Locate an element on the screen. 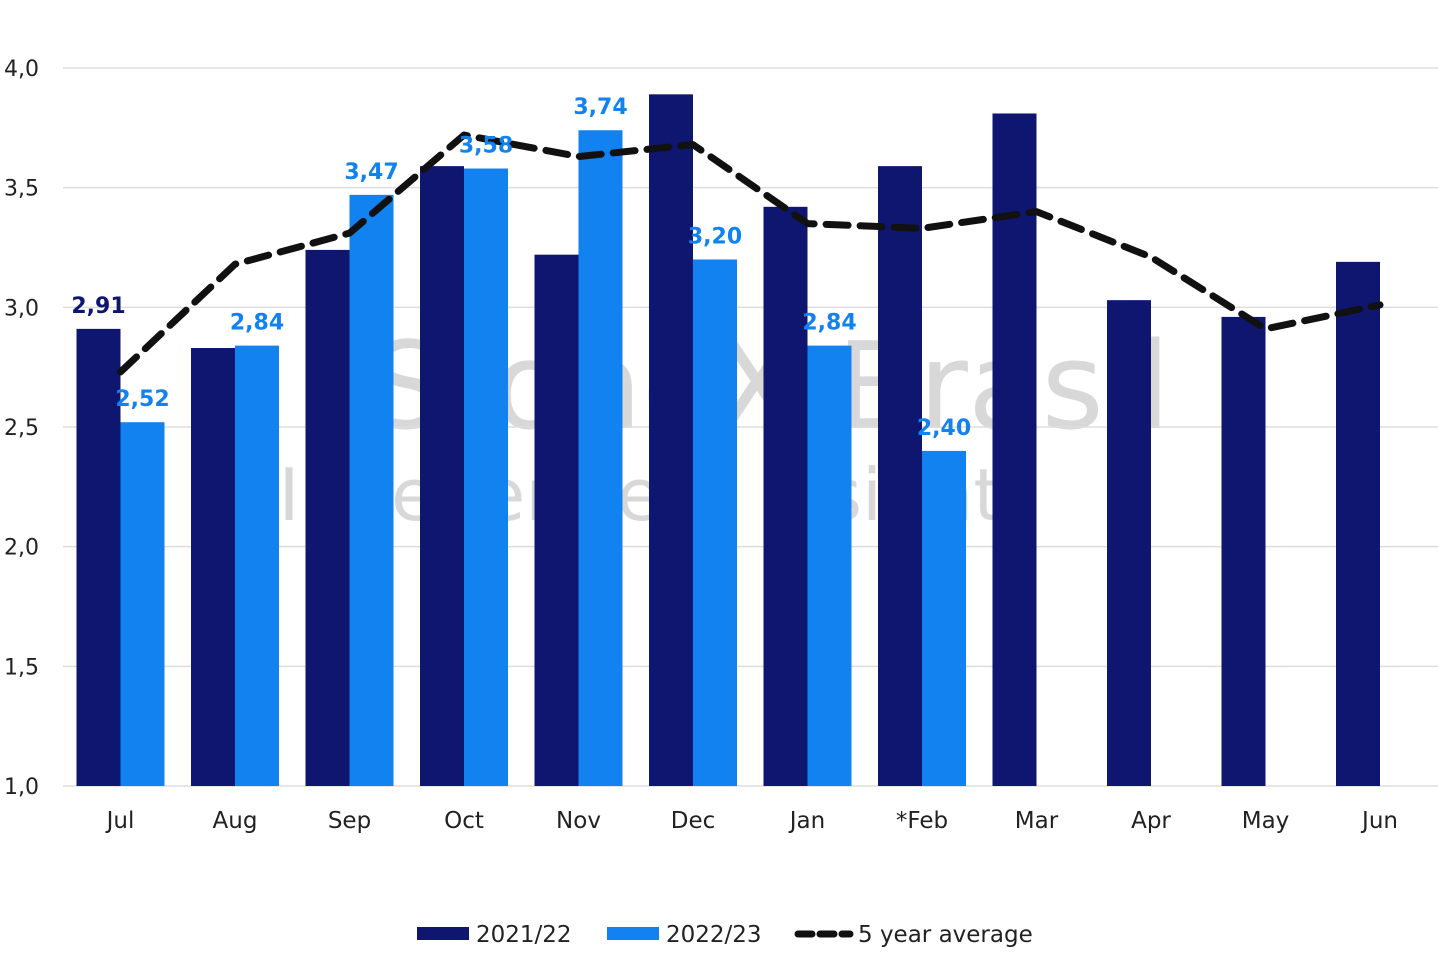  y-tick-label-2: 2,0 is located at coordinates (21, 548).